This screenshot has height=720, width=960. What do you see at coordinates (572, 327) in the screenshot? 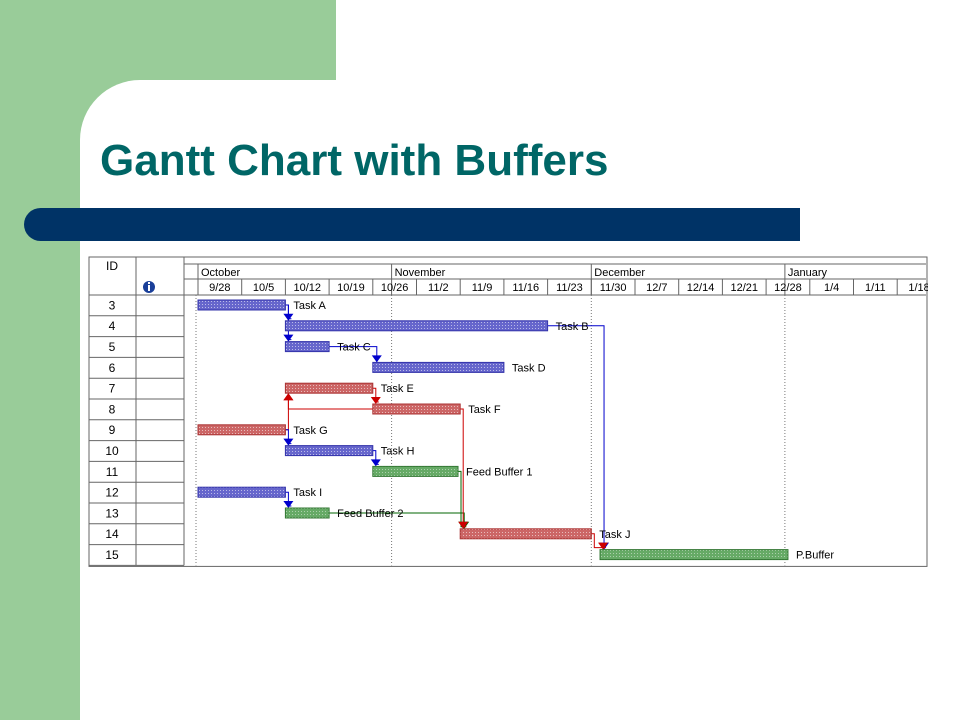
I see `task-label: Task B` at bounding box center [572, 327].